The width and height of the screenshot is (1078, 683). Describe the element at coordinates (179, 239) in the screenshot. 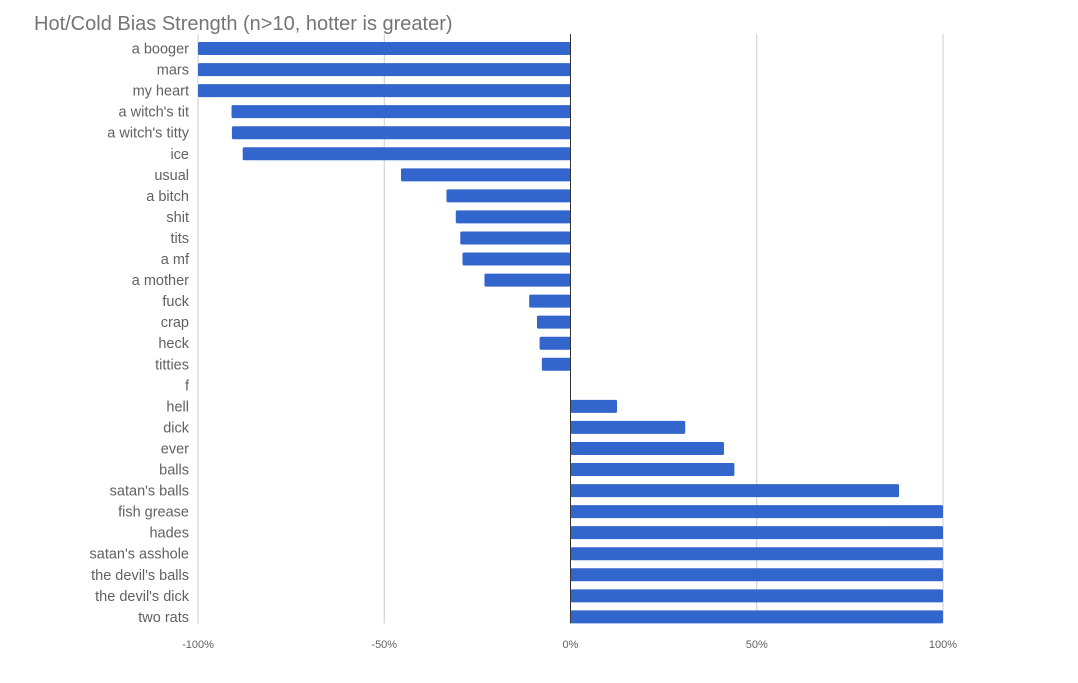

I see `category-label: tits` at that location.